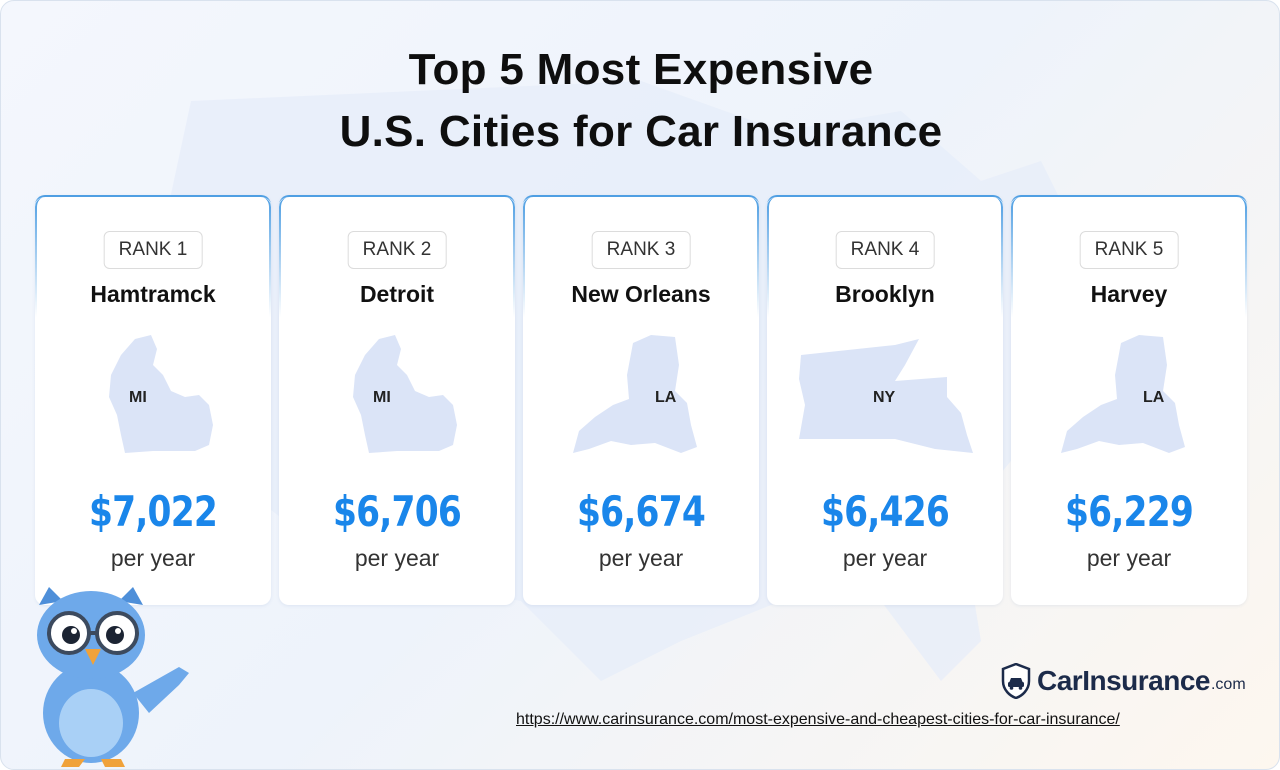 This screenshot has width=1280, height=770. Describe the element at coordinates (153, 511) in the screenshot. I see `annual-price: $7,022` at that location.